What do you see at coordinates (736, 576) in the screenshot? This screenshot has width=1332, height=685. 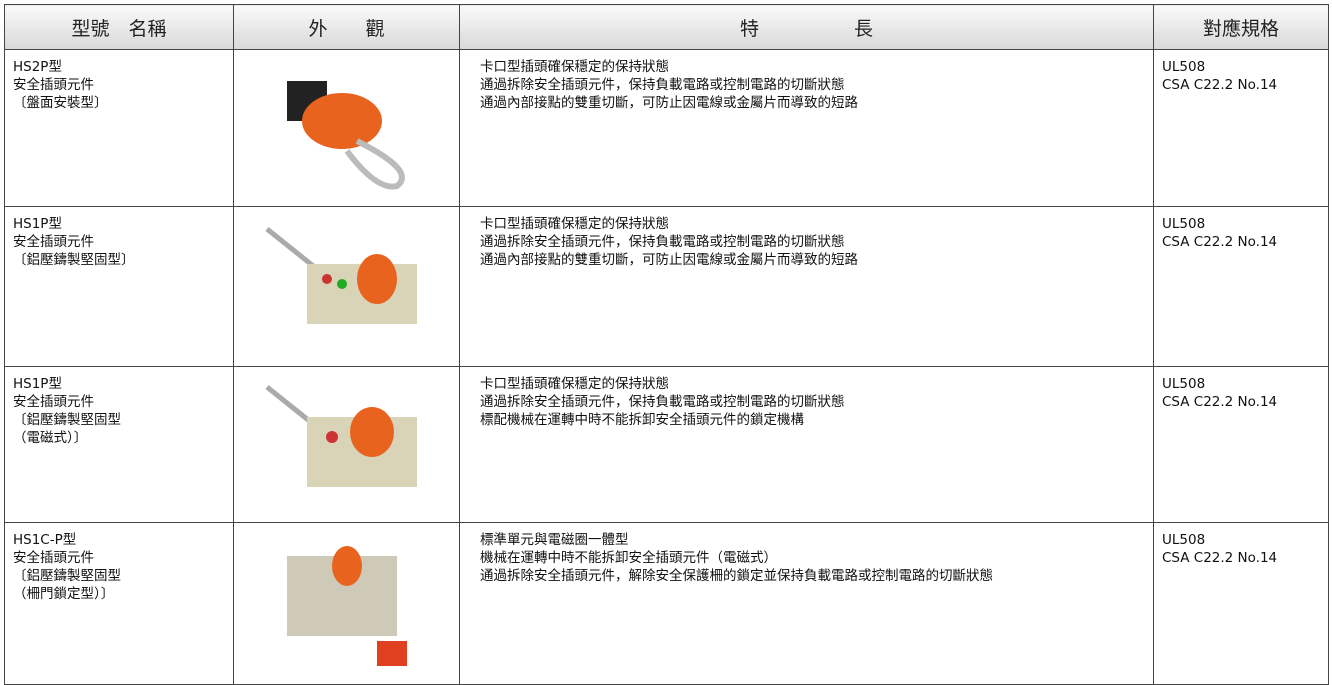 I see `feature-line: 通過拆除安全插頭元件，解除安全保護柵的鎖定並保持負載電路或控制電路的切斷狀態` at bounding box center [736, 576].